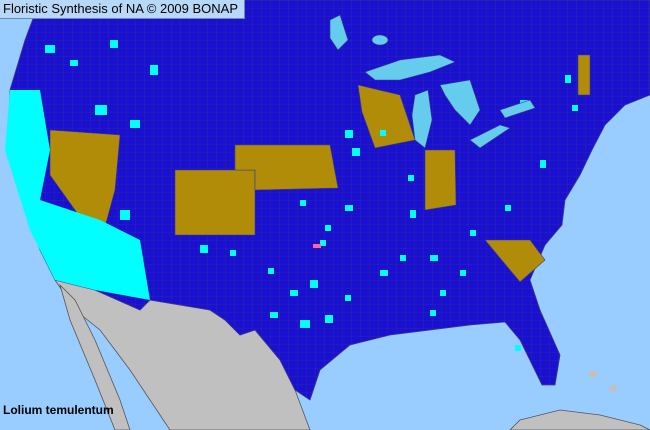 Image resolution: width=650 pixels, height=430 pixels. I want to click on lake-winnipeg, so click(339, 32).